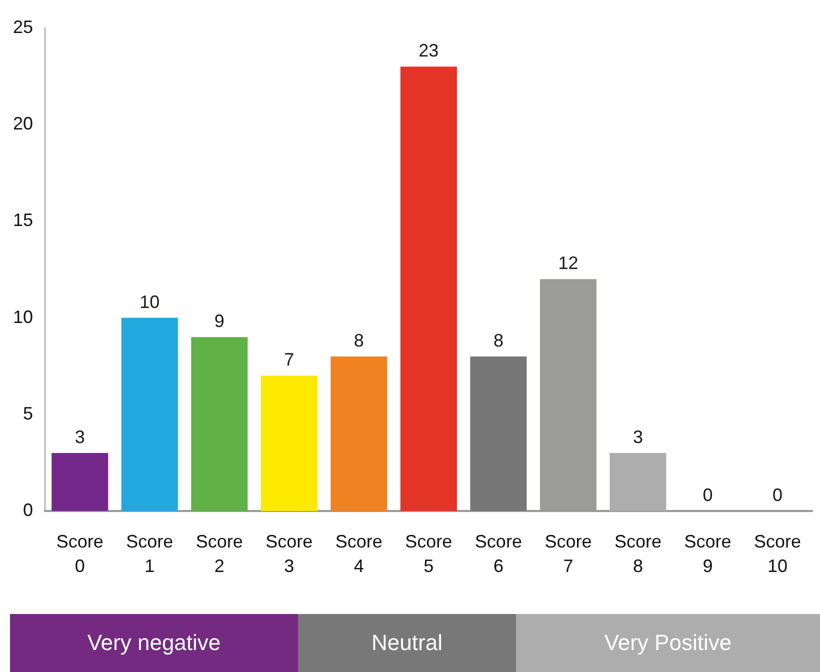 The width and height of the screenshot is (820, 672). I want to click on y-tick-label: 25, so click(22, 26).